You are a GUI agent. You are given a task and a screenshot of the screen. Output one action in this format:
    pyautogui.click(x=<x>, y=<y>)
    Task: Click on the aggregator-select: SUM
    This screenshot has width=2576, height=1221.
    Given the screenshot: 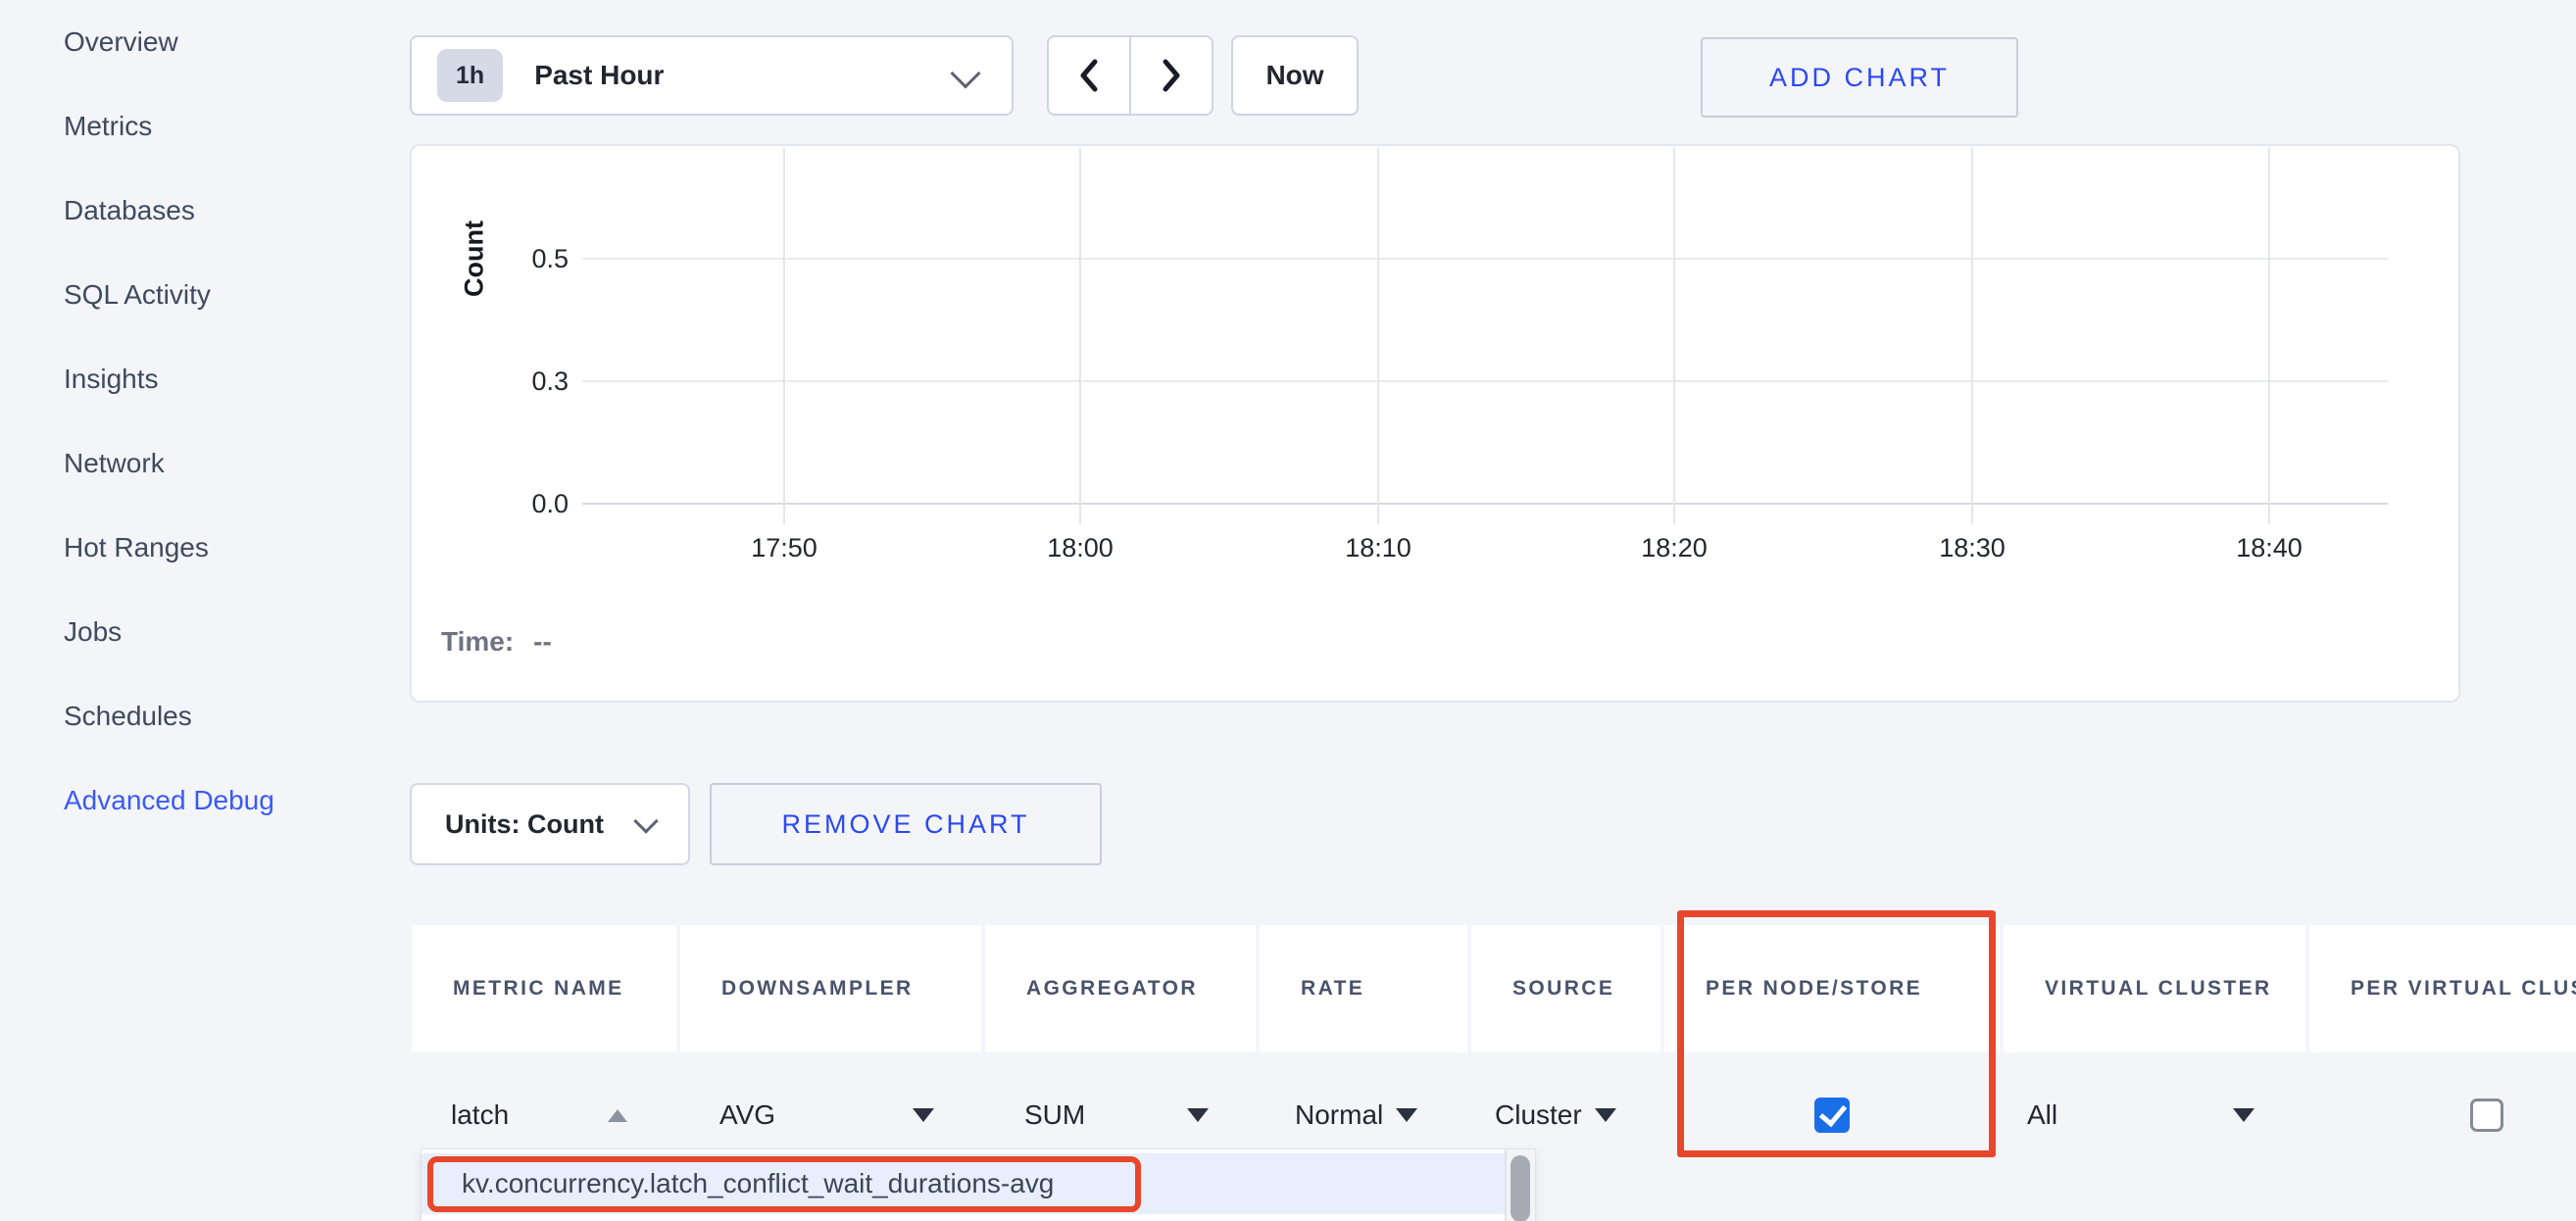 What is the action you would take?
    pyautogui.click(x=1120, y=1115)
    